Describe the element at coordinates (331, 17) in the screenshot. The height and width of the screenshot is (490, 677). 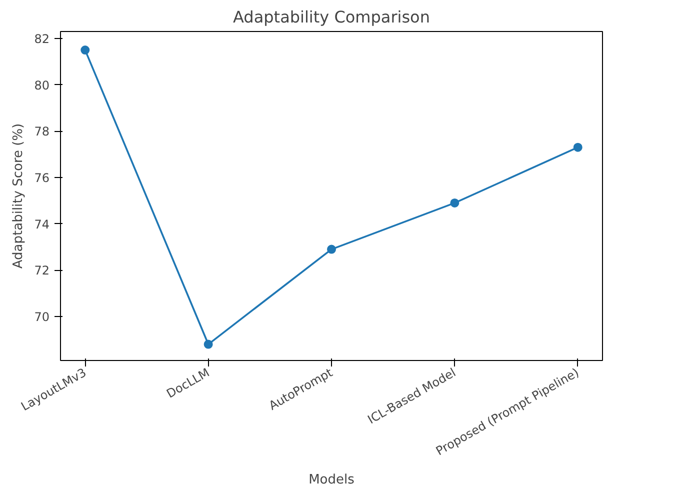
I see `chart-title: Adaptability Comparison` at that location.